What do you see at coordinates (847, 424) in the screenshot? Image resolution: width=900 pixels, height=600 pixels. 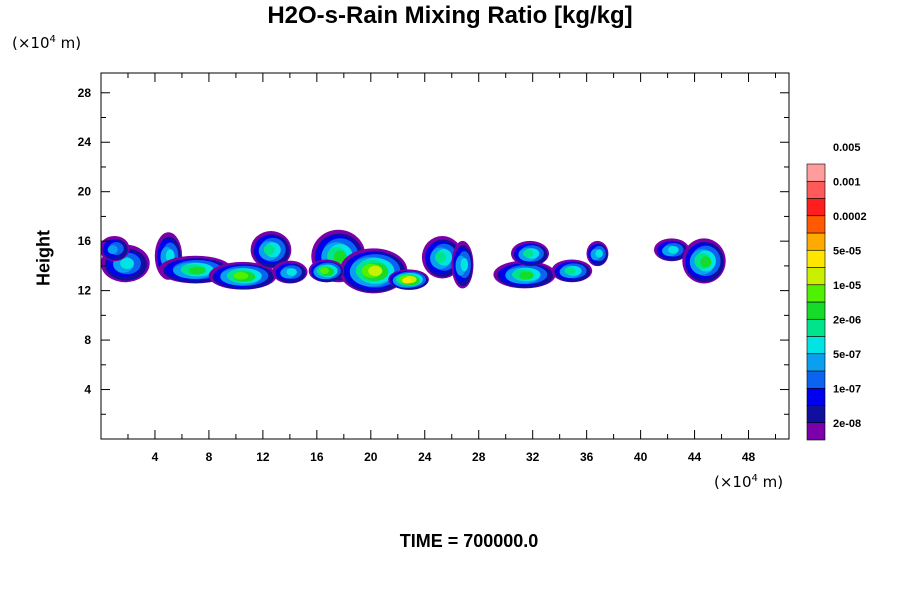 I see `legend-label: 2e-08` at bounding box center [847, 424].